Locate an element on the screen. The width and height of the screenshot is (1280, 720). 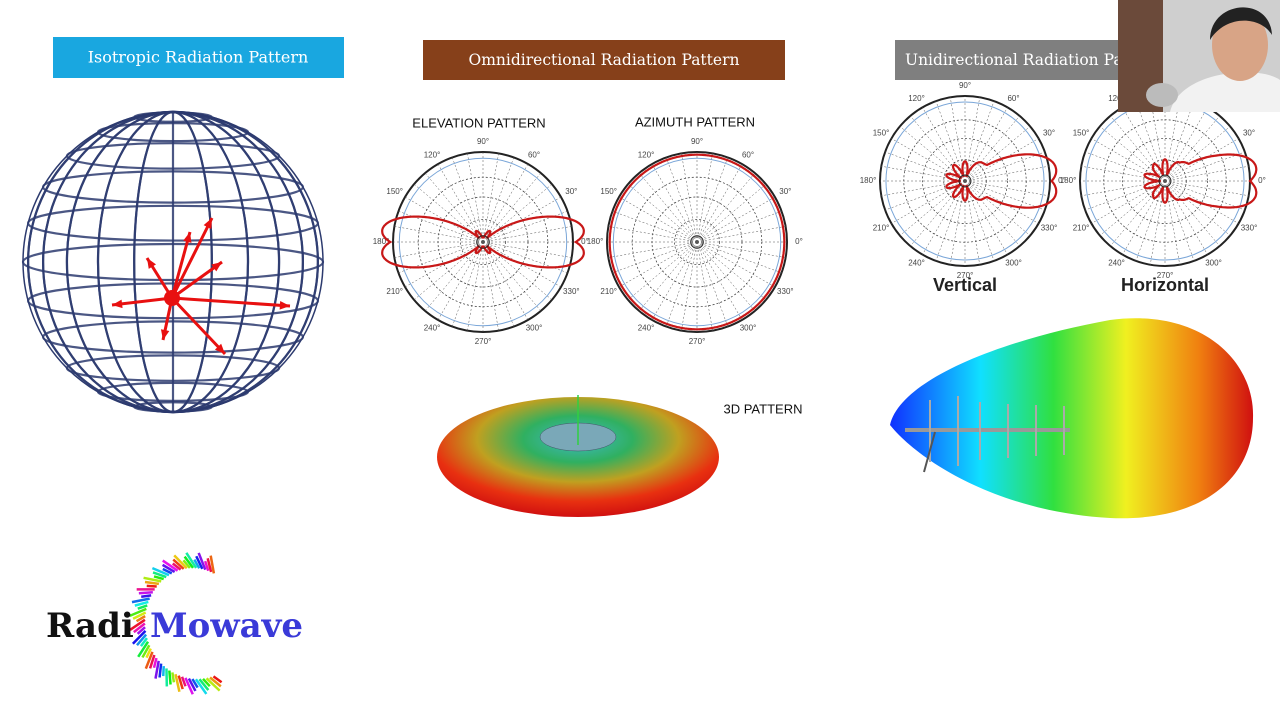
isotropic-title: Isotropic Radiation Pattern is located at coordinates (198, 57).